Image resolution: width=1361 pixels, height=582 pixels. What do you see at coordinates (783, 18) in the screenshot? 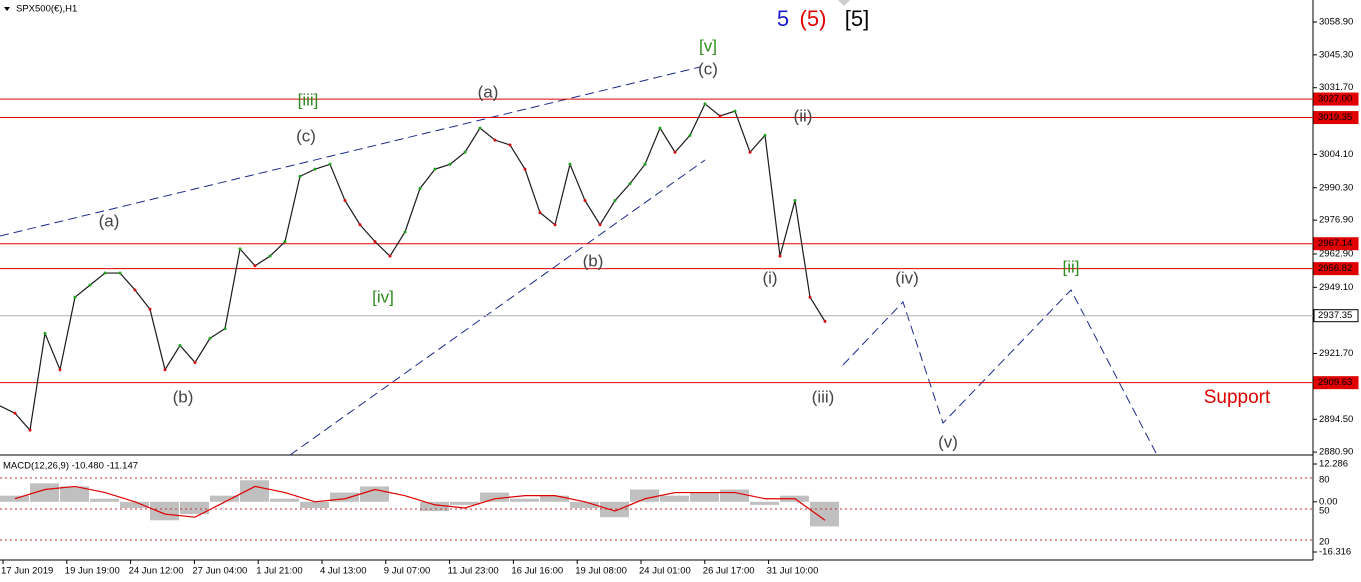
I see `wave-label: 5` at bounding box center [783, 18].